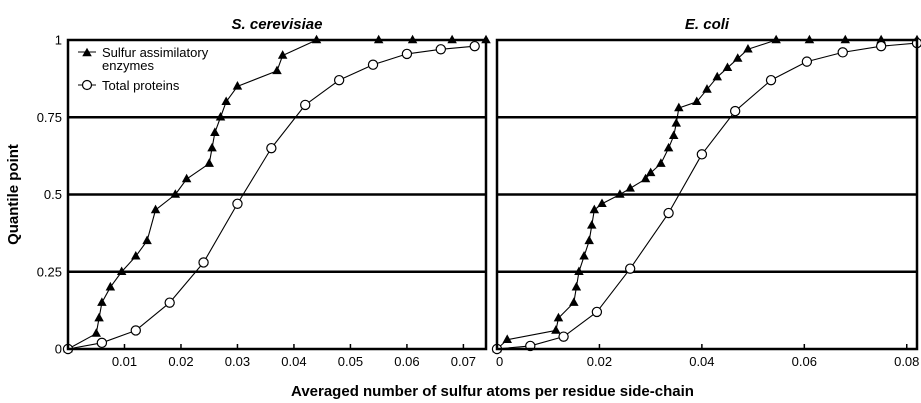 The image size is (921, 403). What do you see at coordinates (707, 24) in the screenshot?
I see `panel-title: E. coli` at bounding box center [707, 24].